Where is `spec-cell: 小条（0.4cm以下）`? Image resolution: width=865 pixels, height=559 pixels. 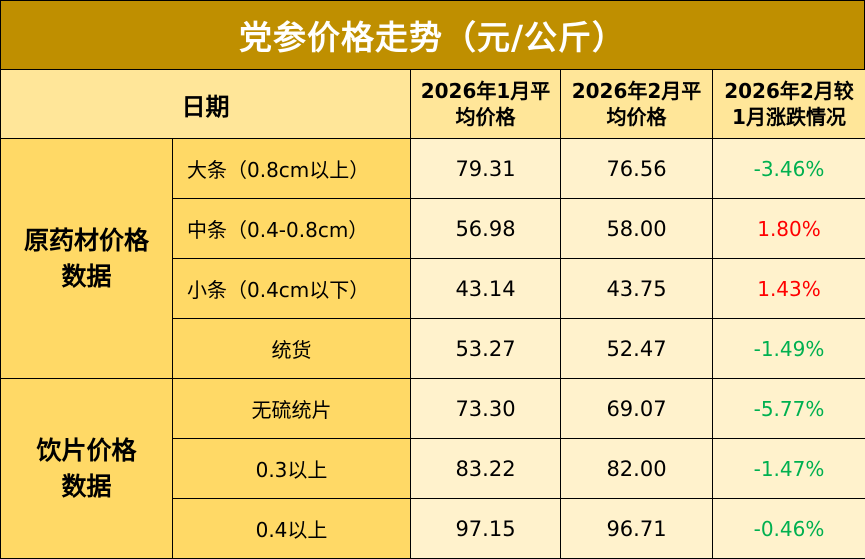
spec-cell: 小条（0.4cm以下） is located at coordinates (292, 289).